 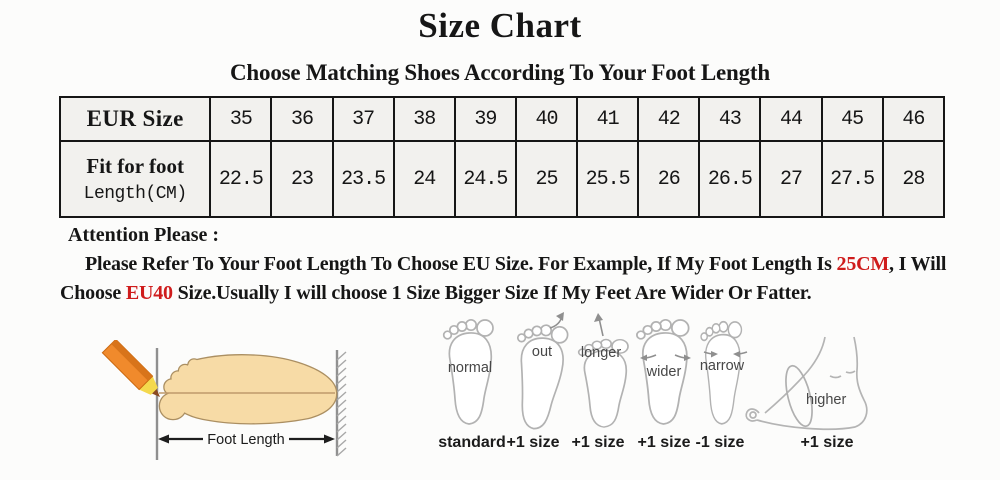 What do you see at coordinates (135, 179) in the screenshot?
I see `foot-length-row-header: Fit for foot Length(CM)` at bounding box center [135, 179].